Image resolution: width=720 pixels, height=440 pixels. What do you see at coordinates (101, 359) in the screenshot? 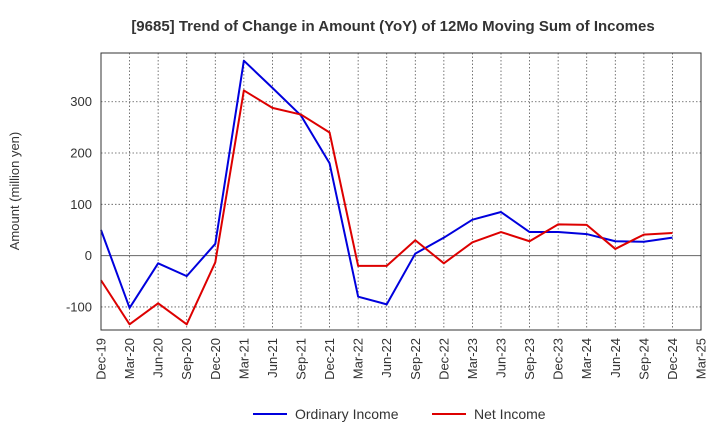
I see `x-tick-label: Dec-19` at bounding box center [101, 359].